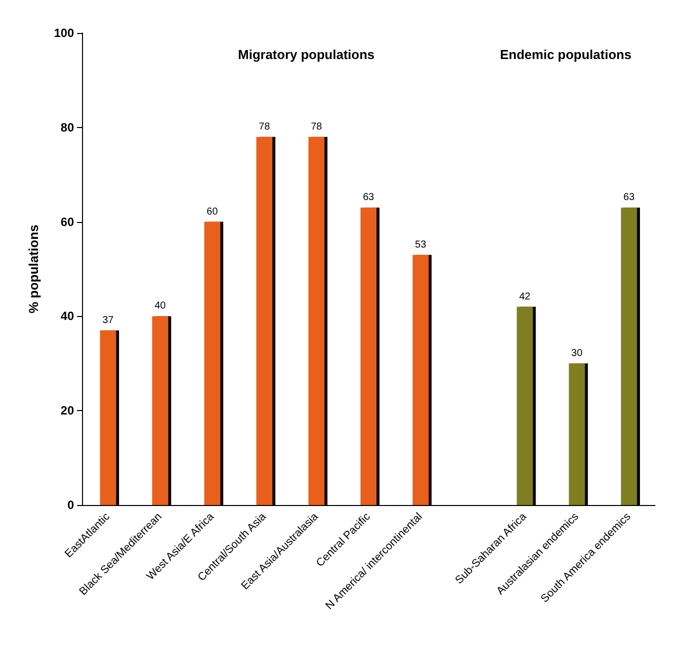 This screenshot has height=667, width=677. I want to click on y-tick-label: 80, so click(67, 127).